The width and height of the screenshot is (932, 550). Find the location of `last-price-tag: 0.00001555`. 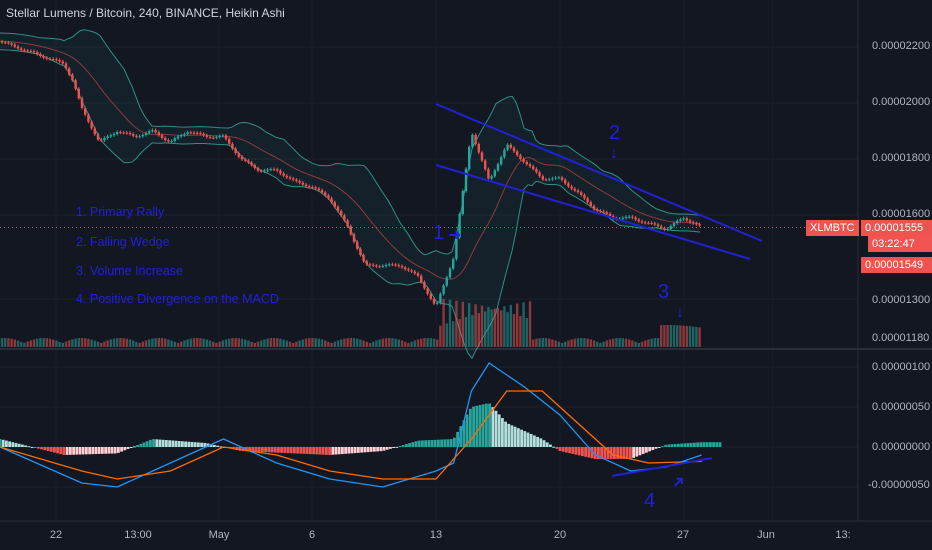

last-price-tag: 0.00001555 is located at coordinates (896, 228).